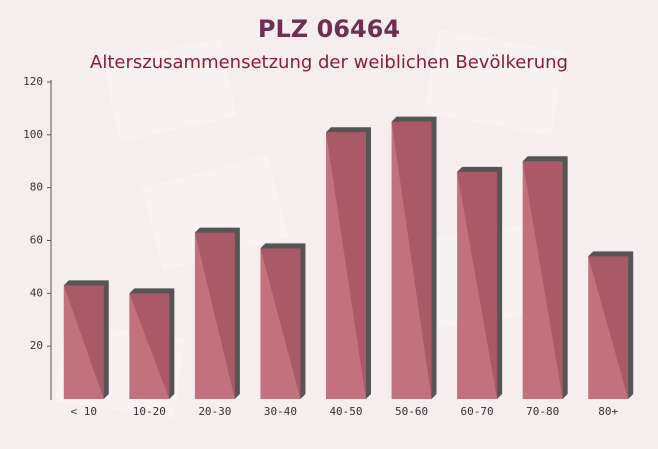  What do you see at coordinates (149, 411) in the screenshot?
I see `x-tick-label: 10-20` at bounding box center [149, 411].